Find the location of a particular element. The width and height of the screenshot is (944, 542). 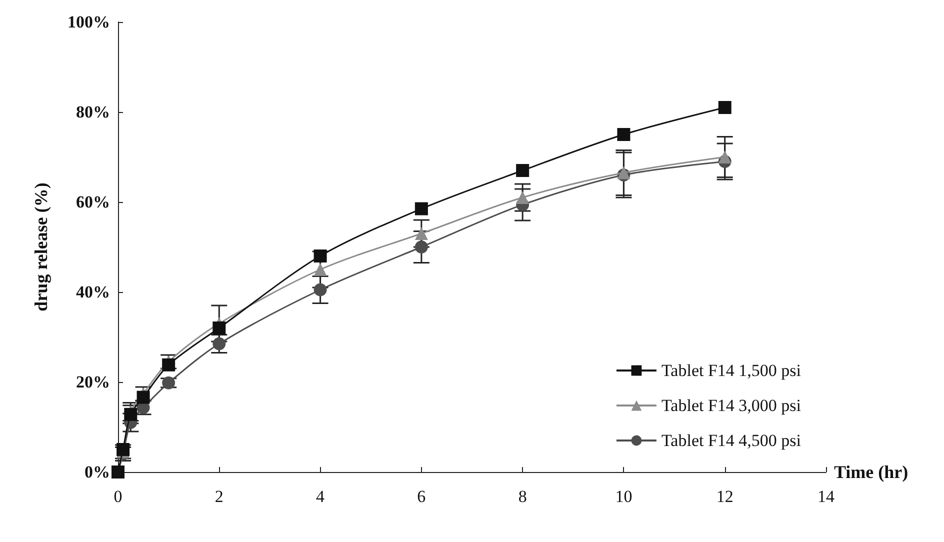

x-tick-label: 8 is located at coordinates (522, 496).